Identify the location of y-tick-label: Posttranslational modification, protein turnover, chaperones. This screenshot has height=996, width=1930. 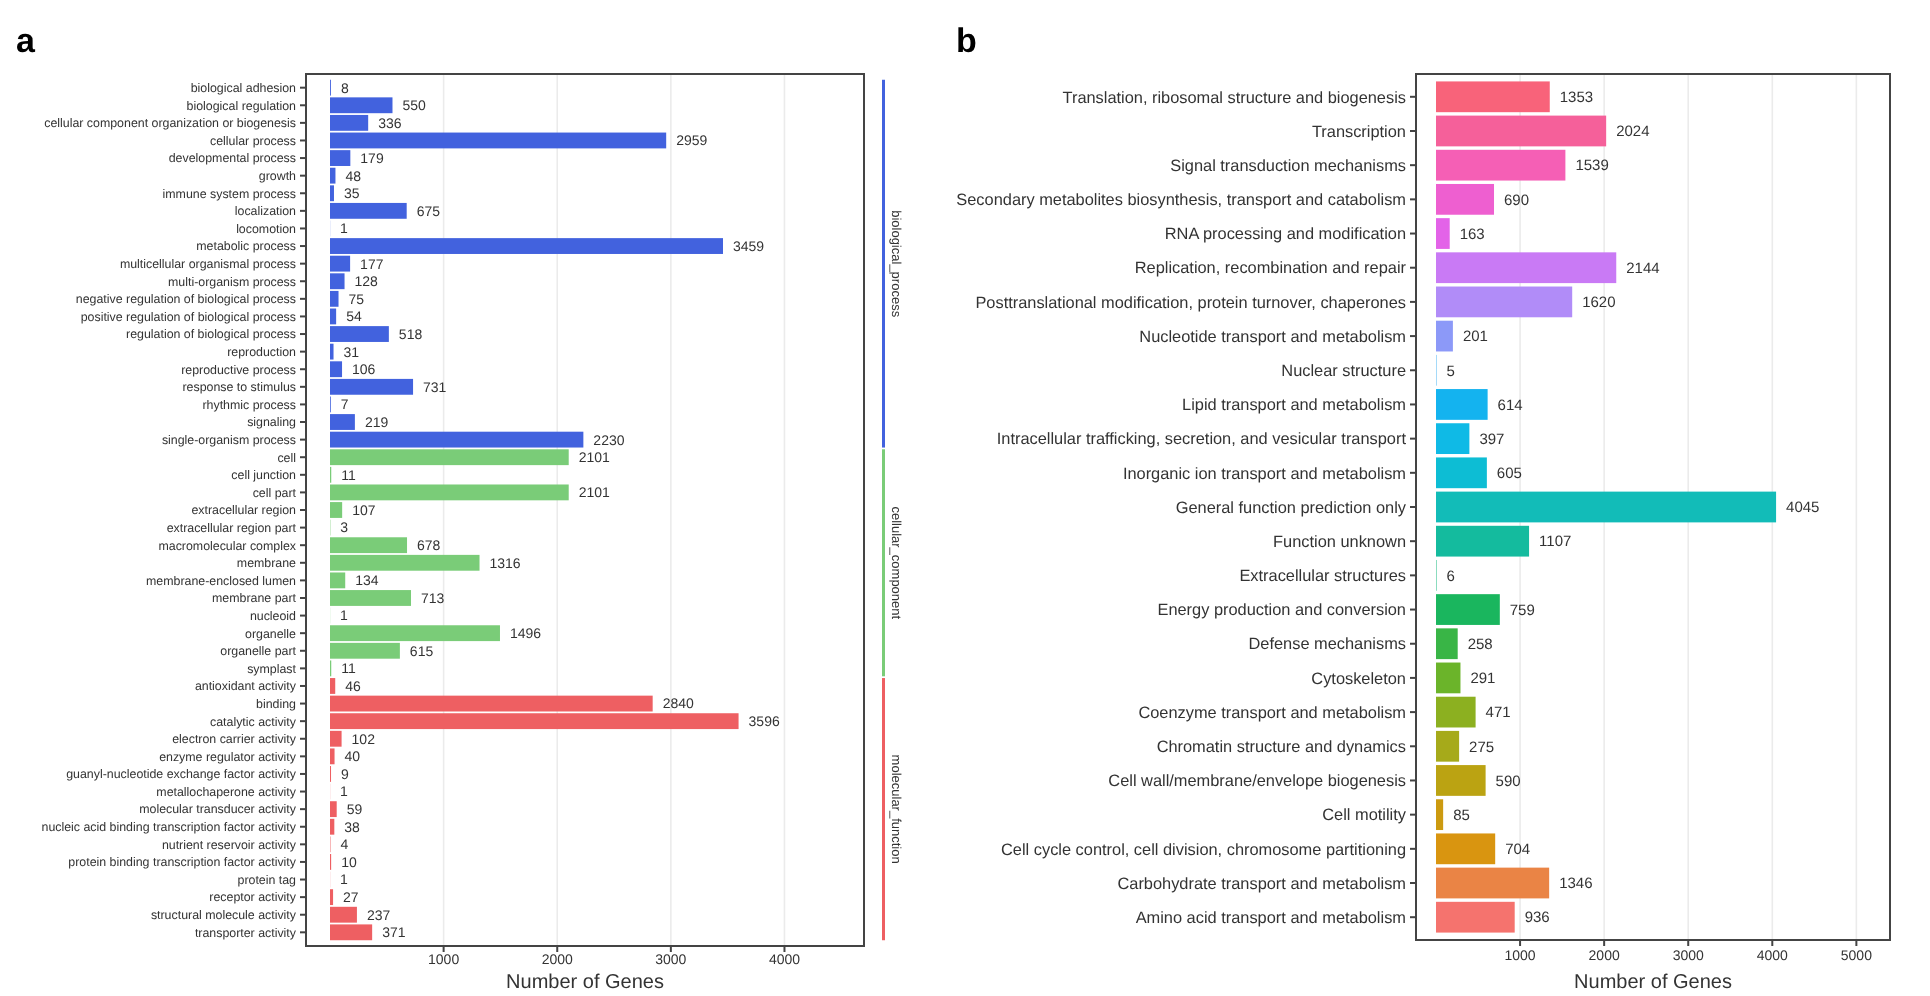
(1190, 302).